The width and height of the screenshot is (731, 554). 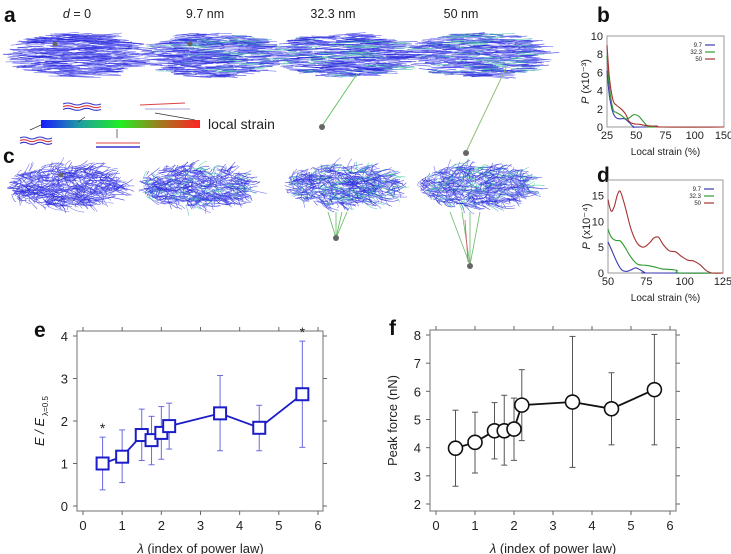 What do you see at coordinates (35, 127) in the screenshot?
I see `pointer-arrow` at bounding box center [35, 127].